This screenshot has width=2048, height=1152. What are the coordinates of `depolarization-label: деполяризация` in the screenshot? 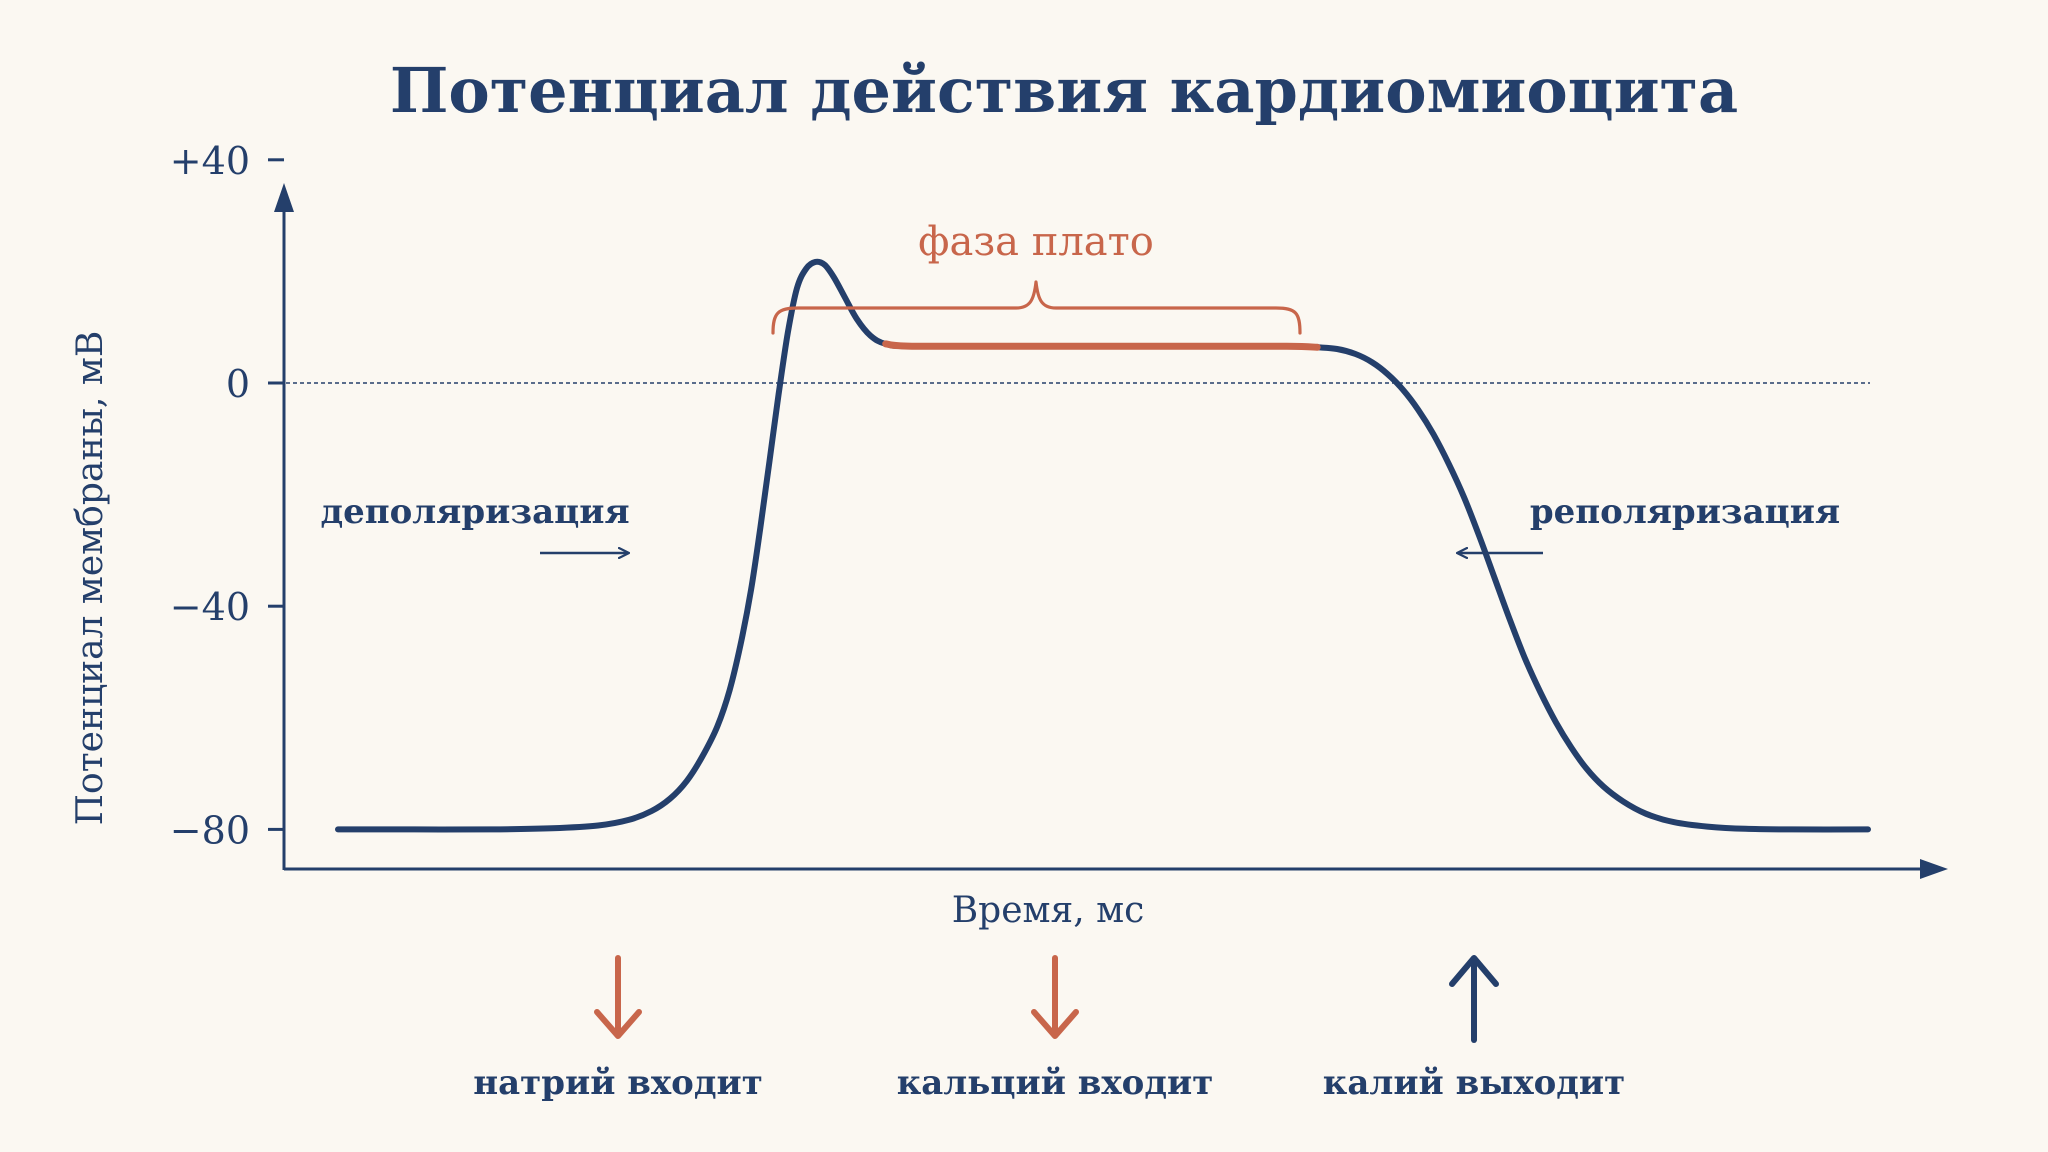 It's located at (474, 512).